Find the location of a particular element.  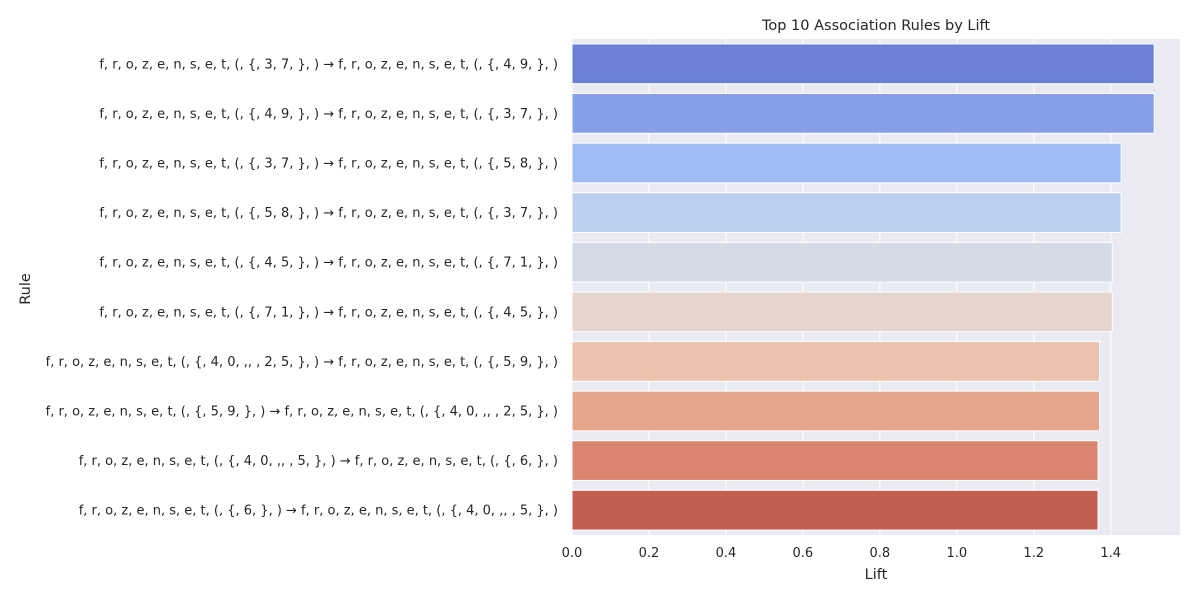

y-axis-label: Rule is located at coordinates (26, 289).